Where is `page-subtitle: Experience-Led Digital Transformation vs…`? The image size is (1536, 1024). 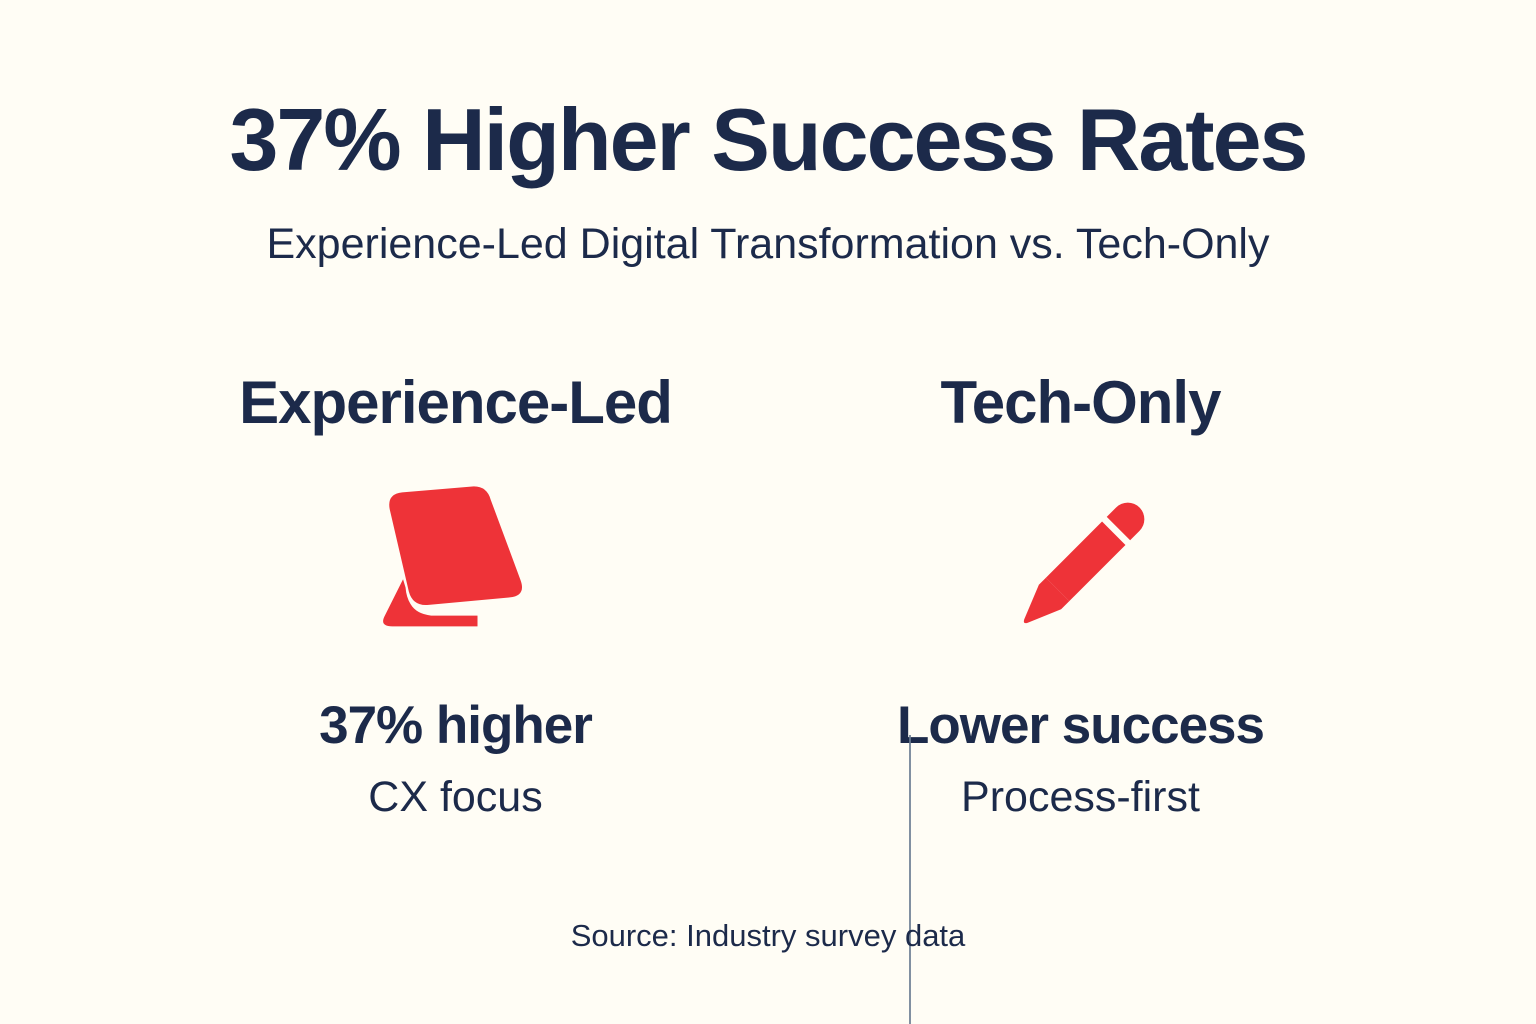
page-subtitle: Experience-Led Digital Transformation vs… is located at coordinates (768, 244).